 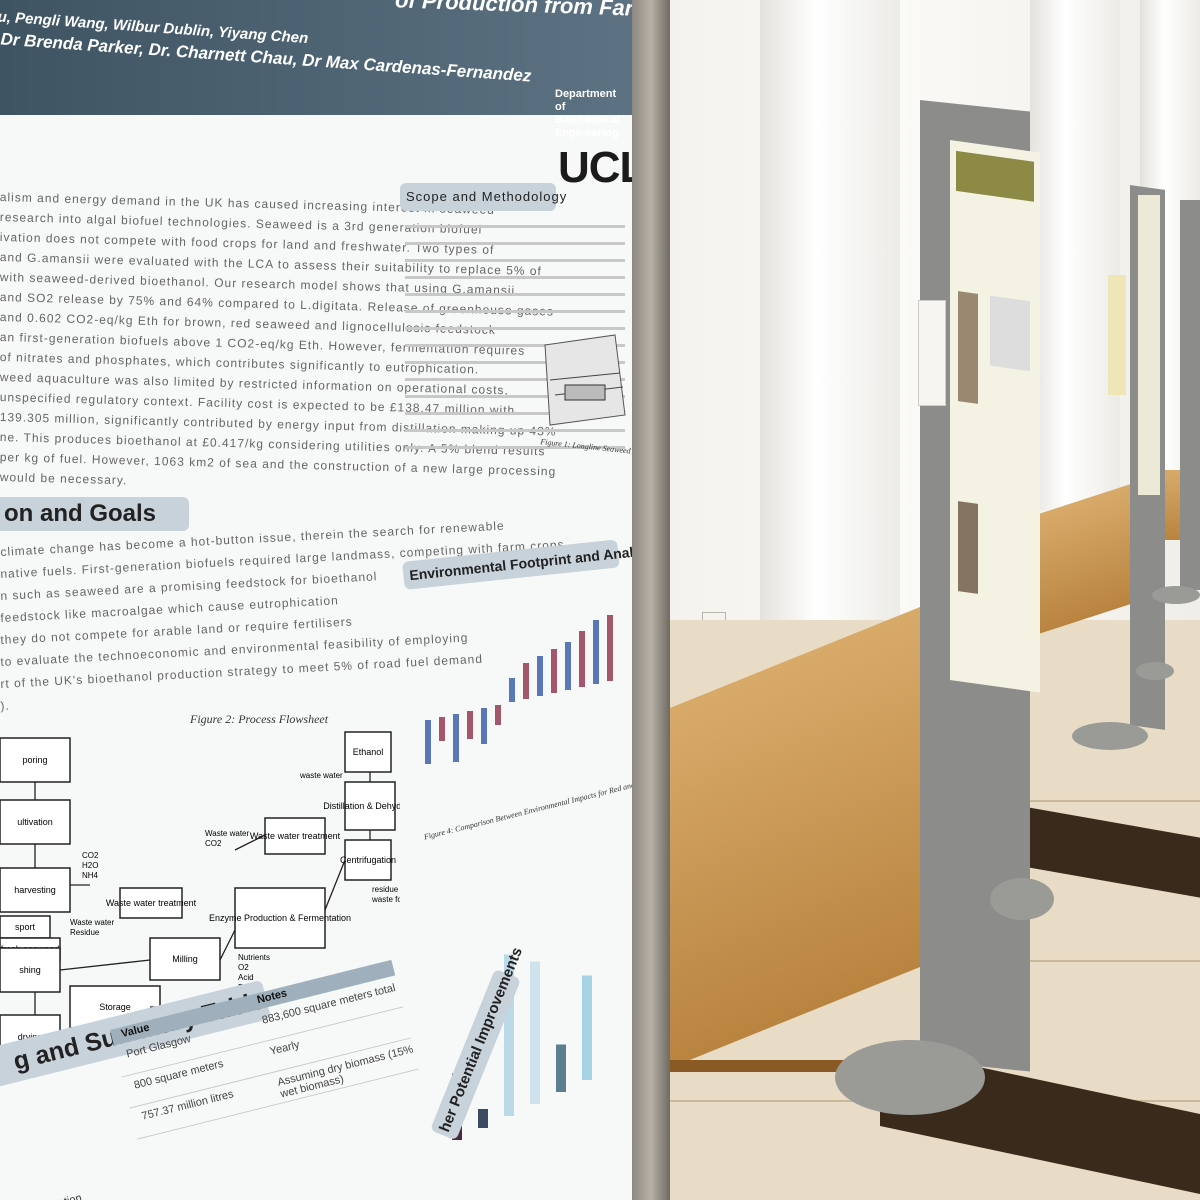 I want to click on poster-title: of Production from Farmed Seaweed, so click(x=522, y=13).